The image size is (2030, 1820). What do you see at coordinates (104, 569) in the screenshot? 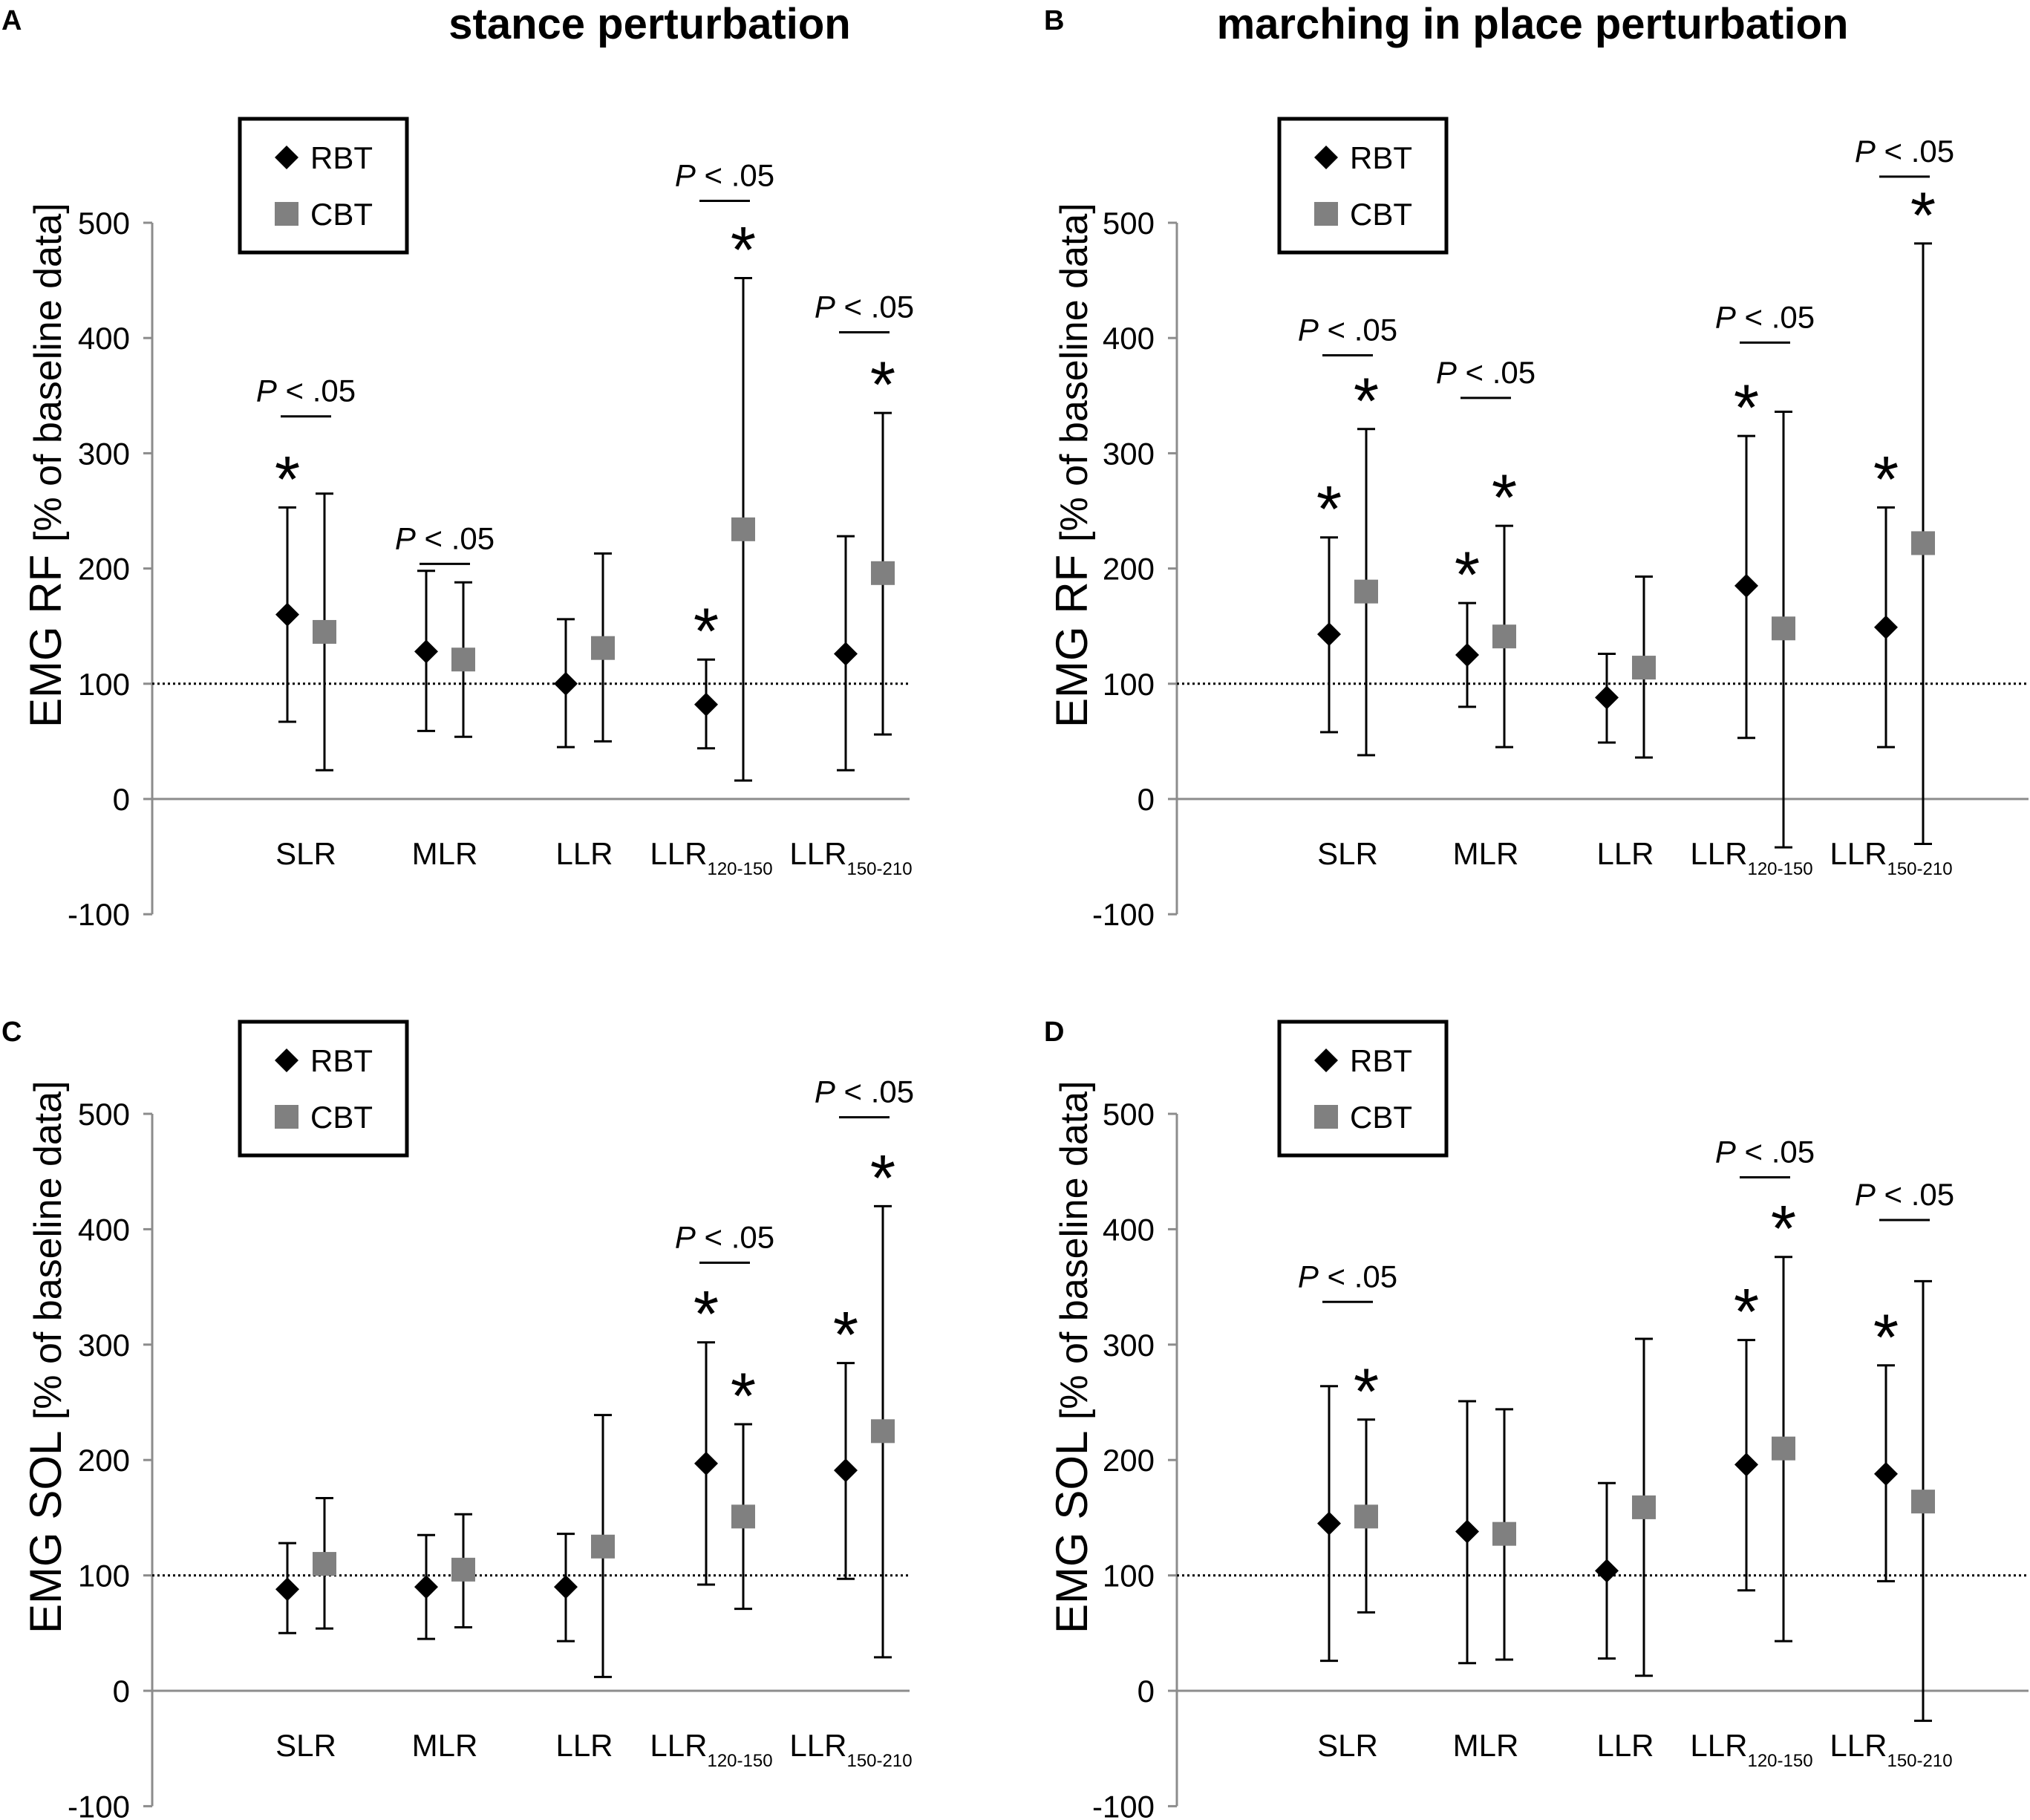
I see `y-tick-label: 200` at bounding box center [104, 569].